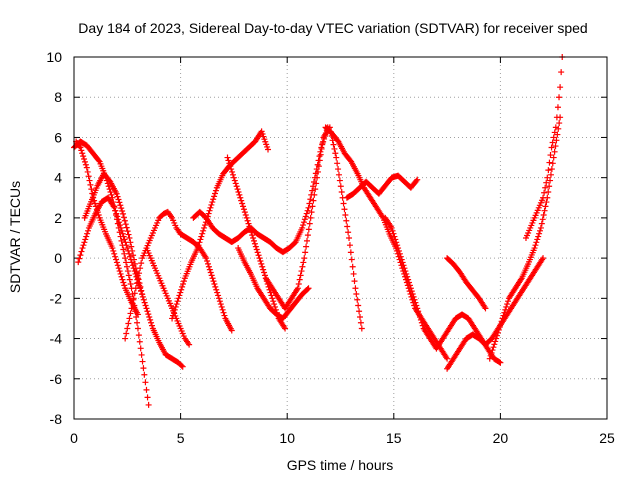 This screenshot has height=480, width=640. I want to click on y-tick-label: 6, so click(58, 137).